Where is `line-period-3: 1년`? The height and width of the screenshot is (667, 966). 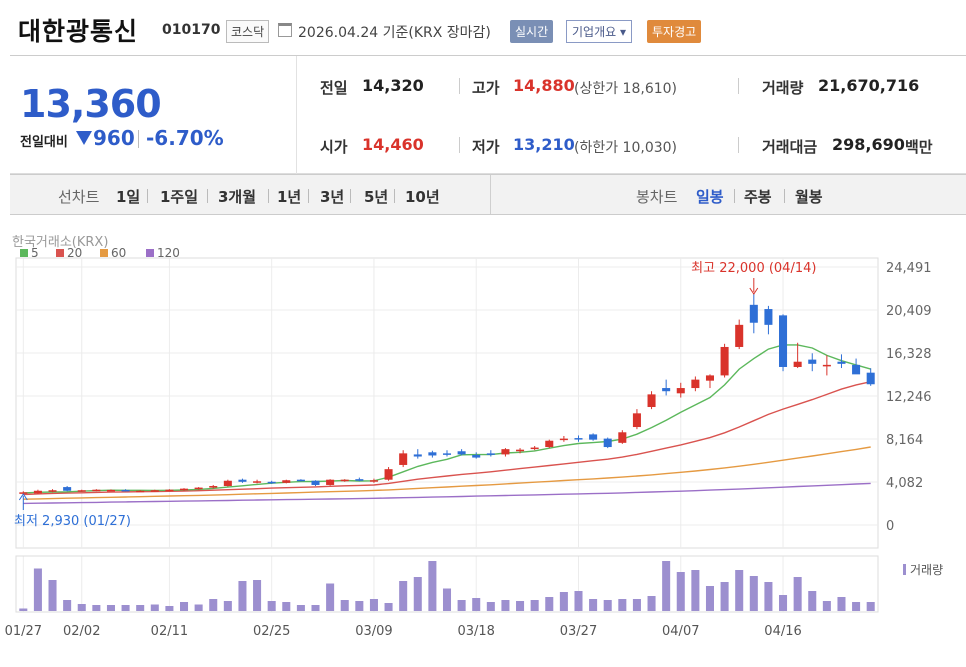 line-period-3: 1년 is located at coordinates (289, 197).